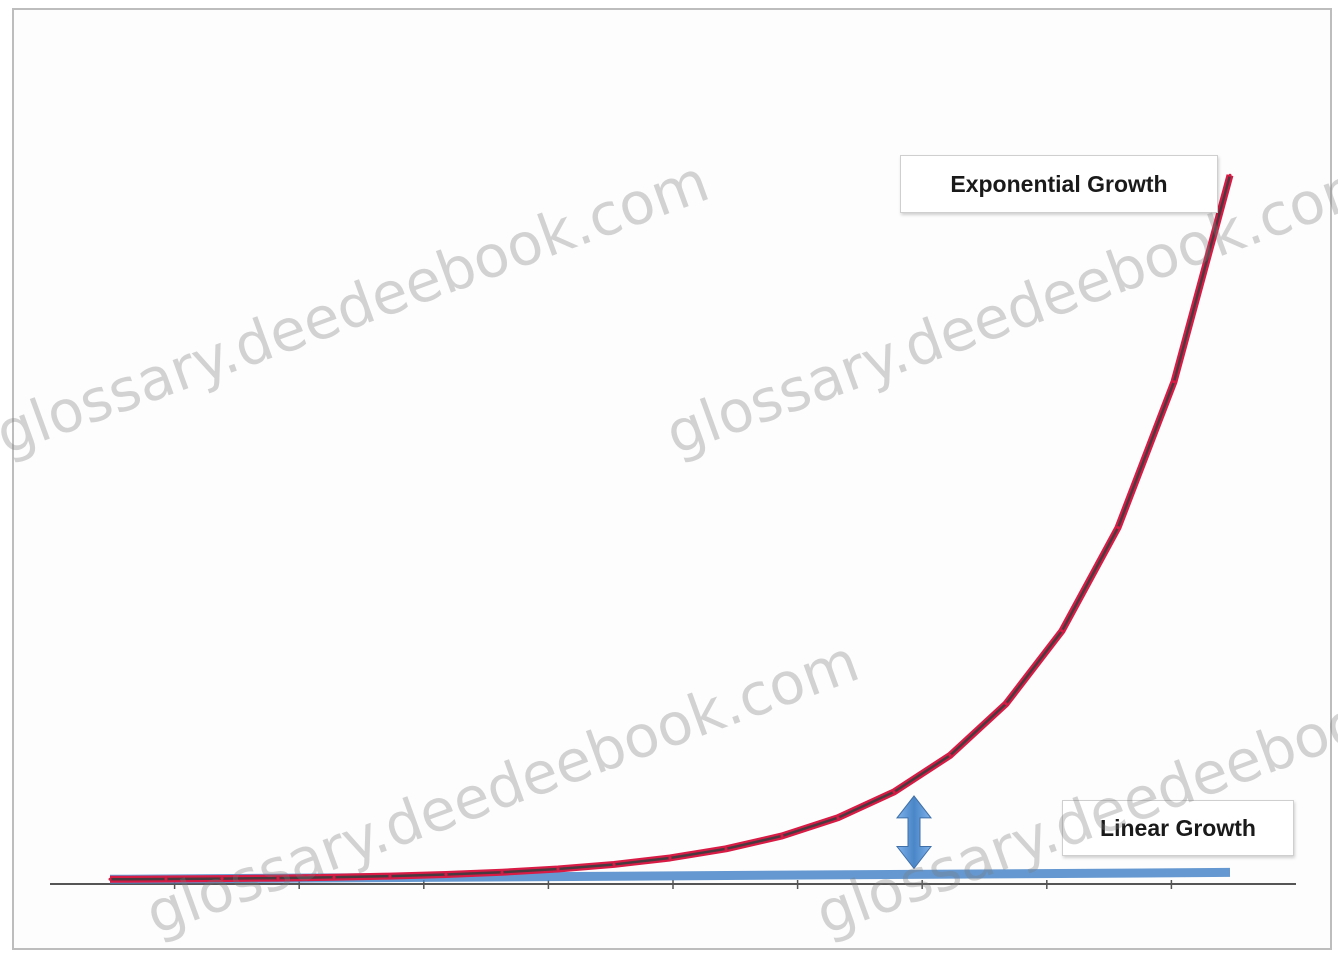 The image size is (1338, 956). I want to click on exponential-growth-label-text: Exponential Growth, so click(1059, 183).